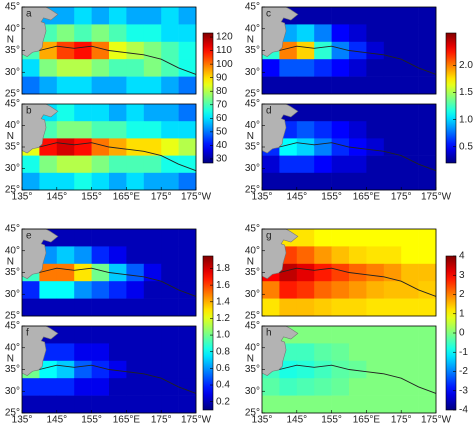 The image size is (474, 425). What do you see at coordinates (222, 118) in the screenshot?
I see `colorbar-tick-label: 60` at bounding box center [222, 118].